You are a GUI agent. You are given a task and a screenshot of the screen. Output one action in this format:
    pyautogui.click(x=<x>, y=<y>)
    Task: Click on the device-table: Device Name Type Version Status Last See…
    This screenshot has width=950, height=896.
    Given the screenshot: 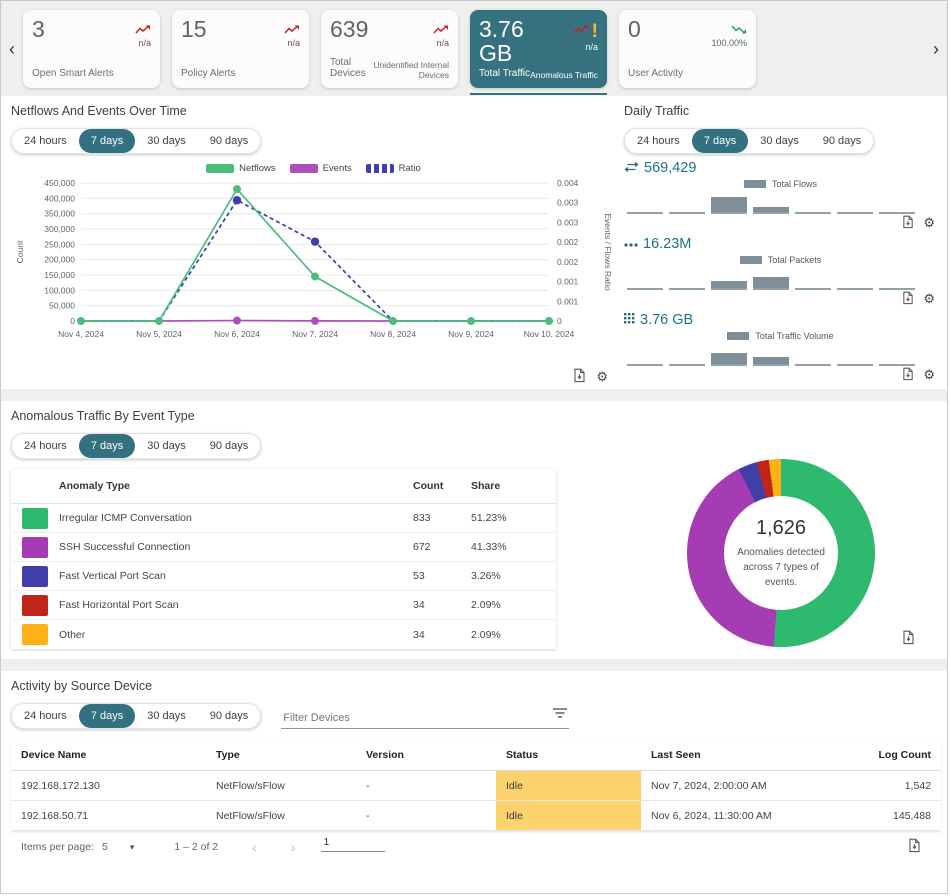 What is the action you would take?
    pyautogui.click(x=476, y=785)
    